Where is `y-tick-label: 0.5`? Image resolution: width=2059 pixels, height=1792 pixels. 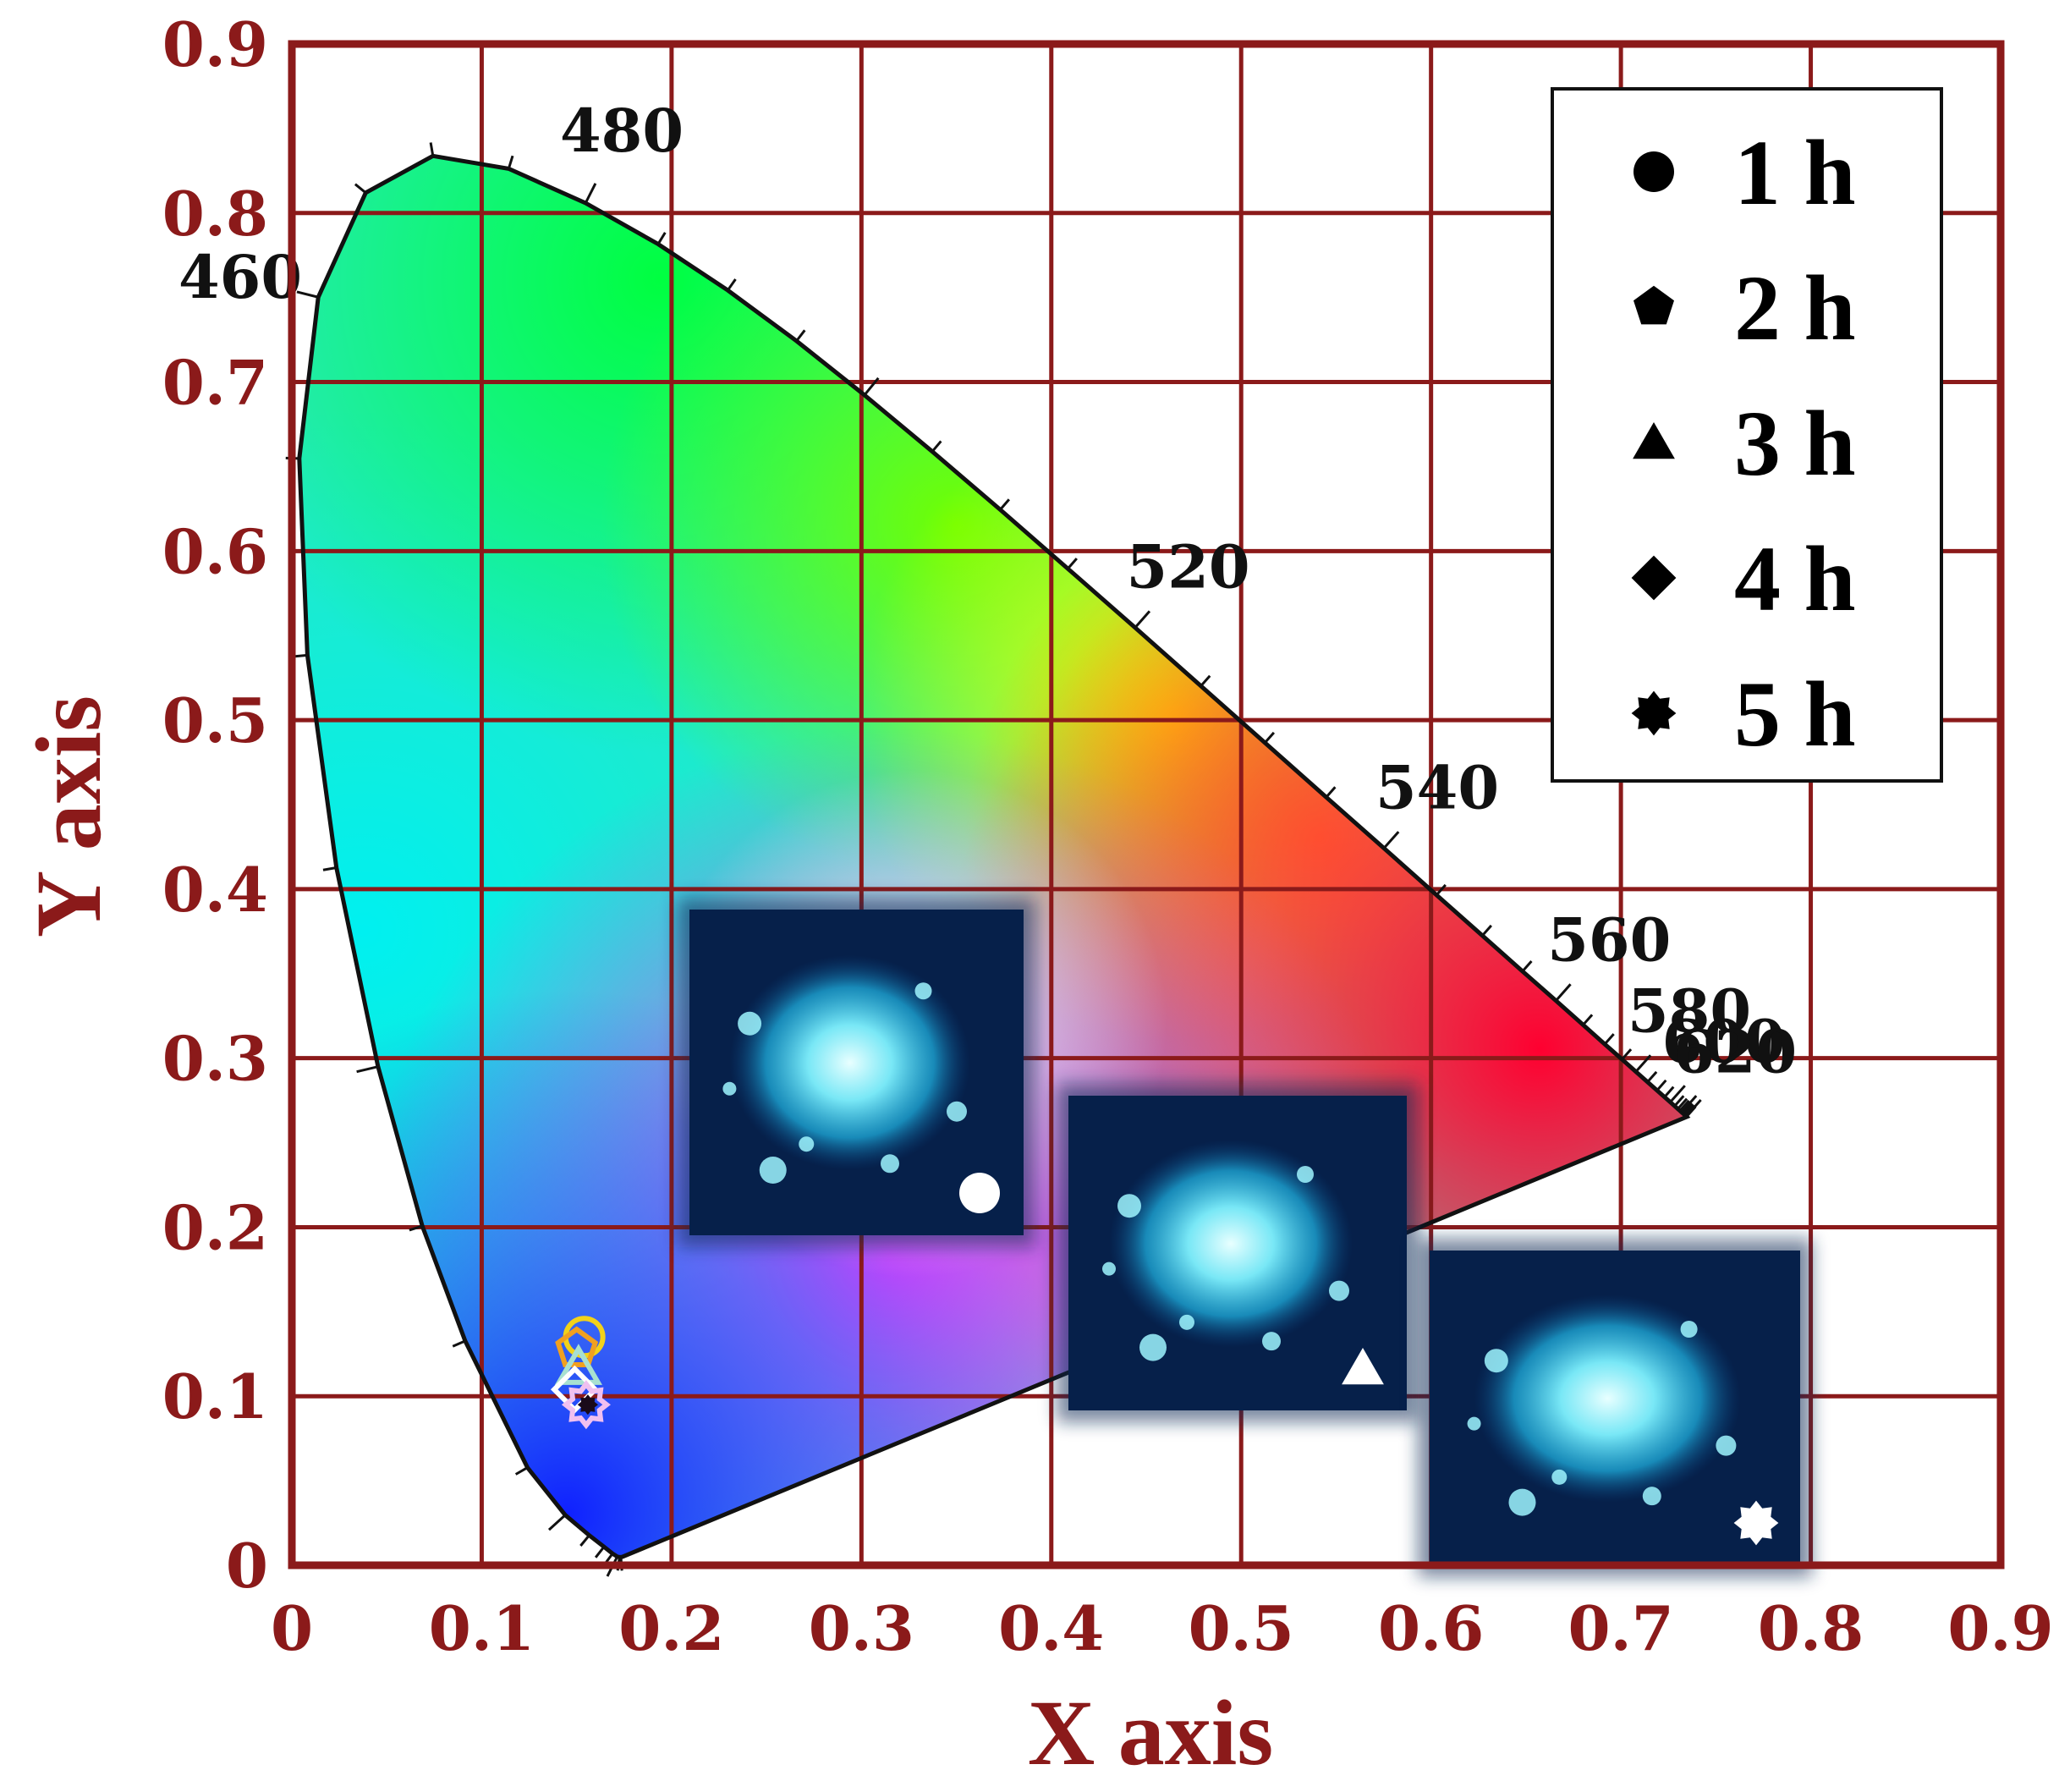
y-tick-label: 0.5 is located at coordinates (215, 720).